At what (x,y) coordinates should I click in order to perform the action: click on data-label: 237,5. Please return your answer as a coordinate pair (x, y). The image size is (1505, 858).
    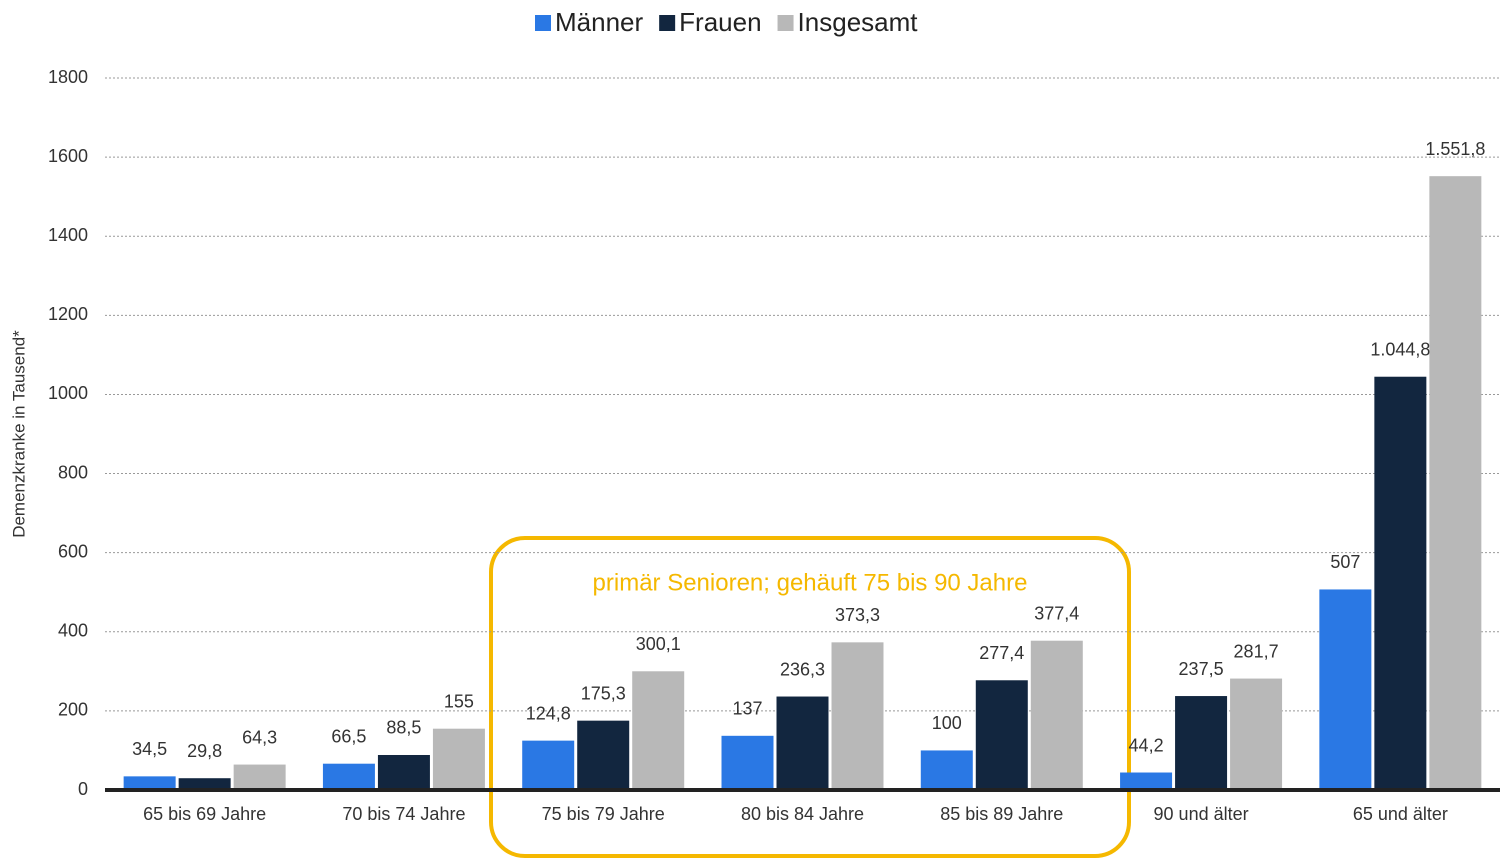
    Looking at the image, I should click on (1201, 669).